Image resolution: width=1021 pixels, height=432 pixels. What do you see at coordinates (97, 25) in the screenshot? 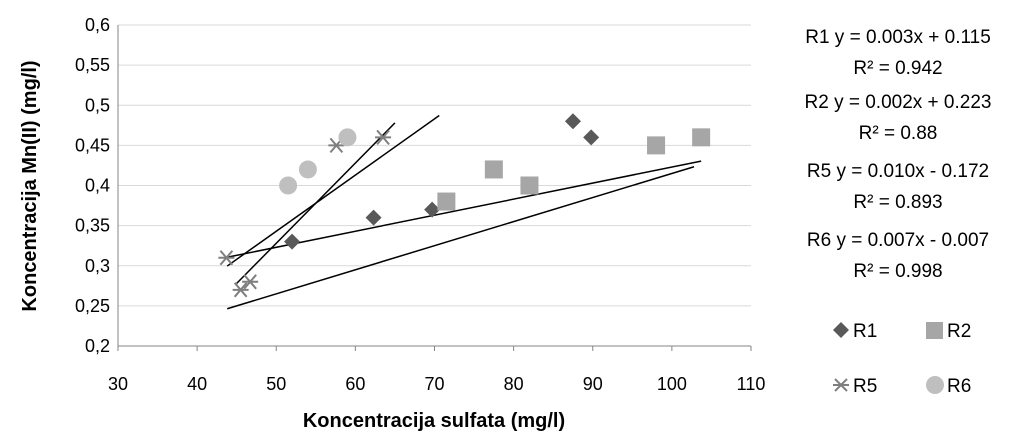
I see `y-tick-label: 0,6` at bounding box center [97, 25].